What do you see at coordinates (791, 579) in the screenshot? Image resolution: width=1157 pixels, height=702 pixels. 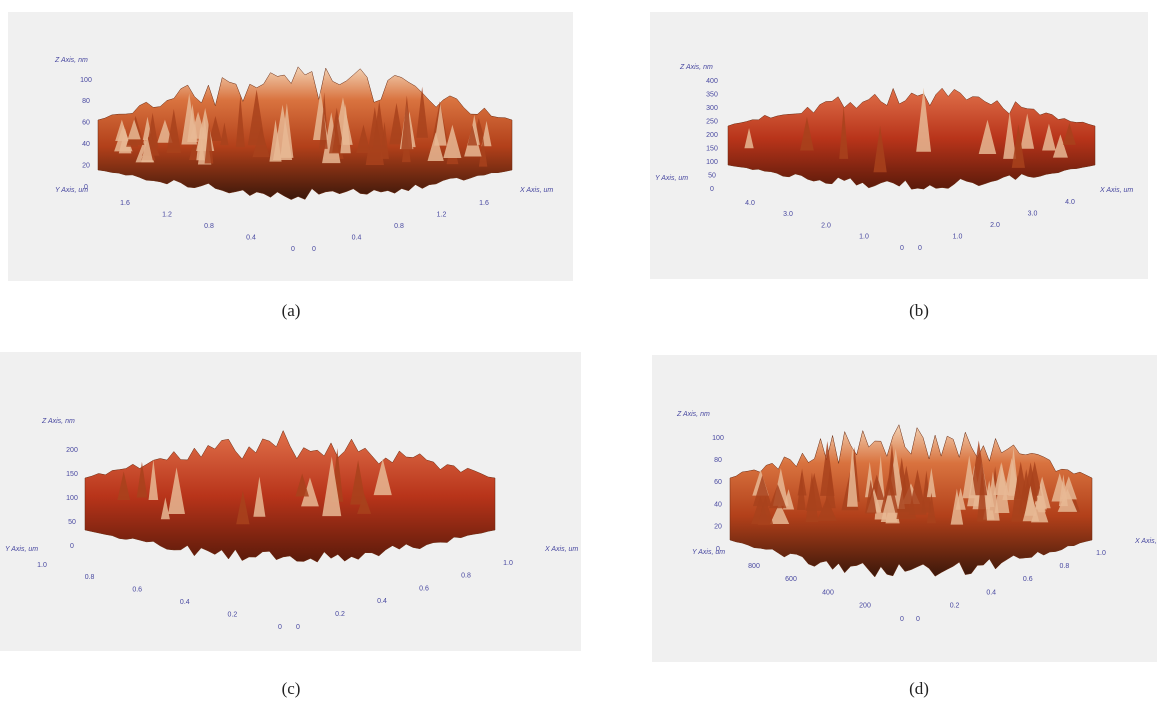 I see `y-tick-label: 600` at bounding box center [791, 579].